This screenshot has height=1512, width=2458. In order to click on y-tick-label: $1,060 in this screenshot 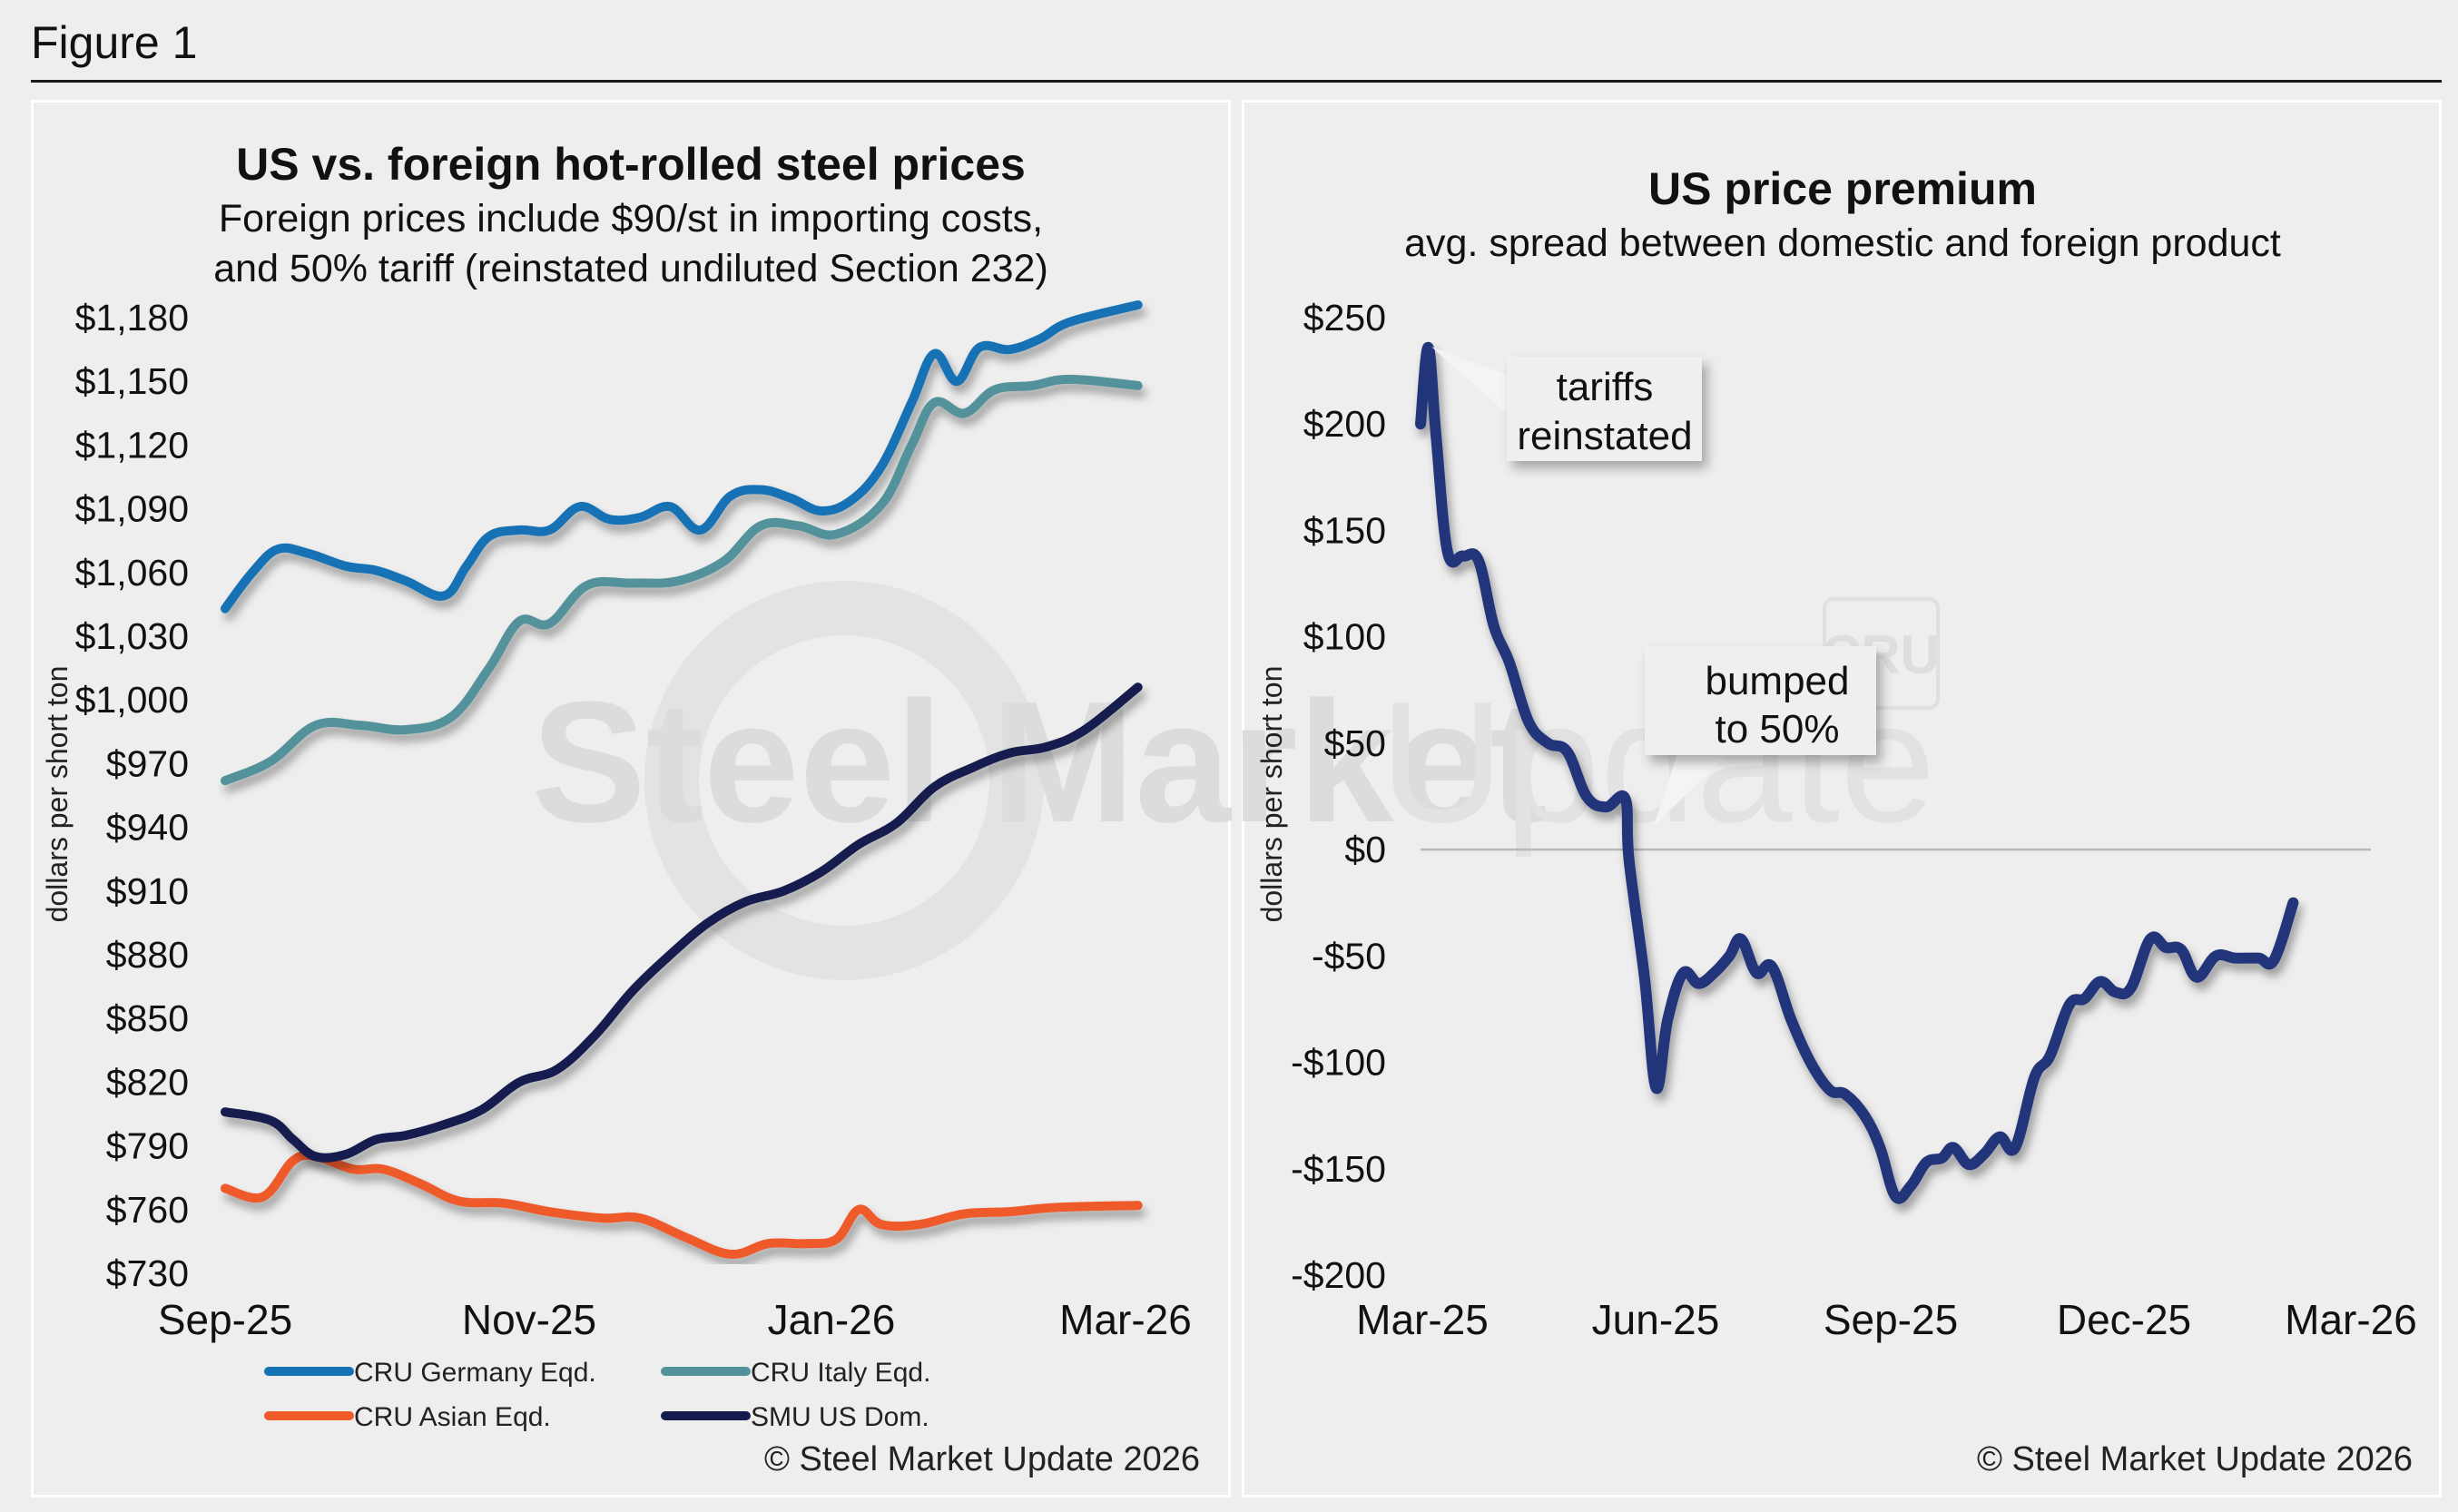, I will do `click(132, 573)`.